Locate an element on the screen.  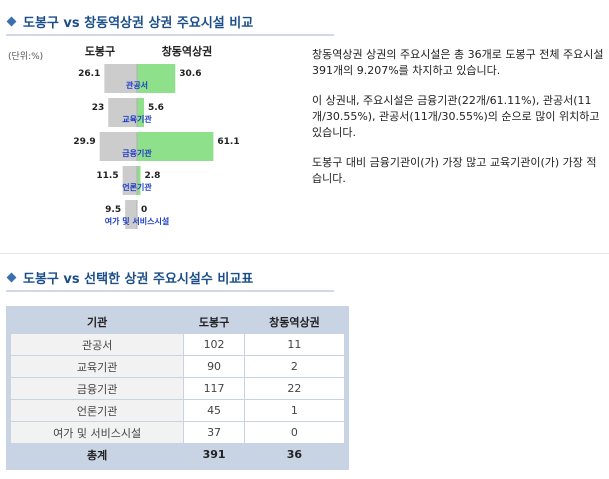
table-row: 언론기관 45 1 is located at coordinates (177, 410).